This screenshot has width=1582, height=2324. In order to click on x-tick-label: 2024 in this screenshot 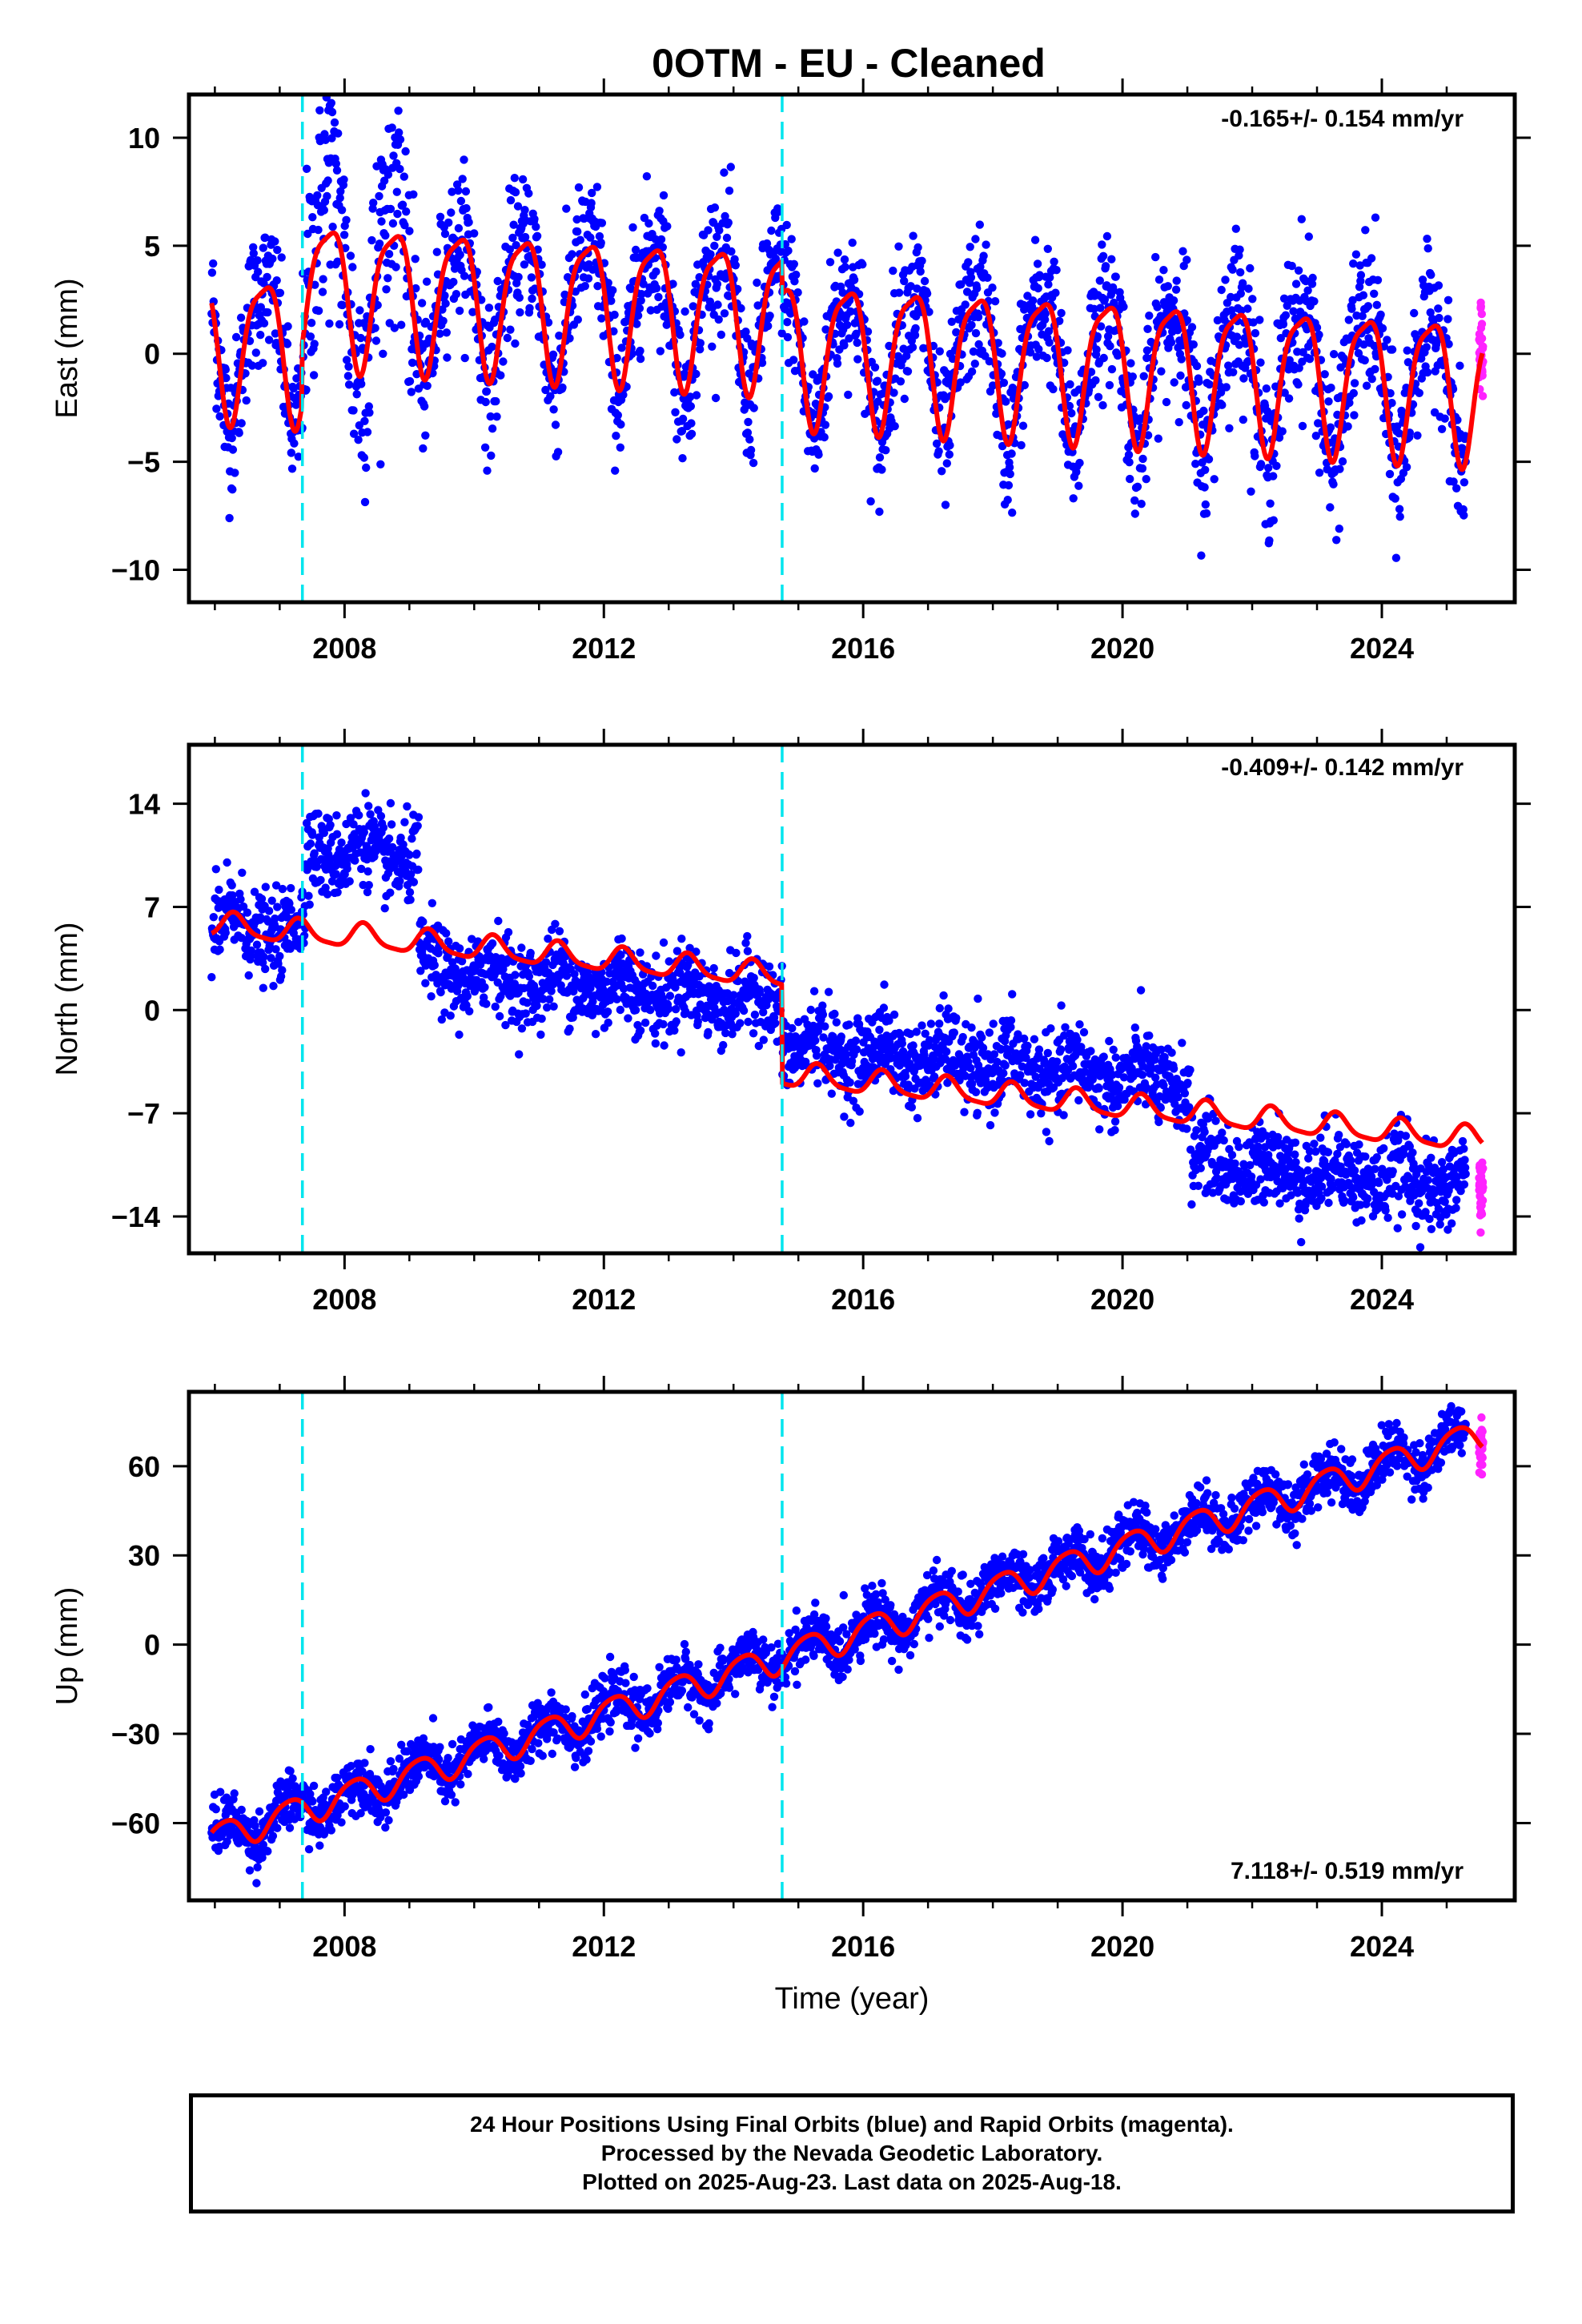, I will do `click(1382, 648)`.